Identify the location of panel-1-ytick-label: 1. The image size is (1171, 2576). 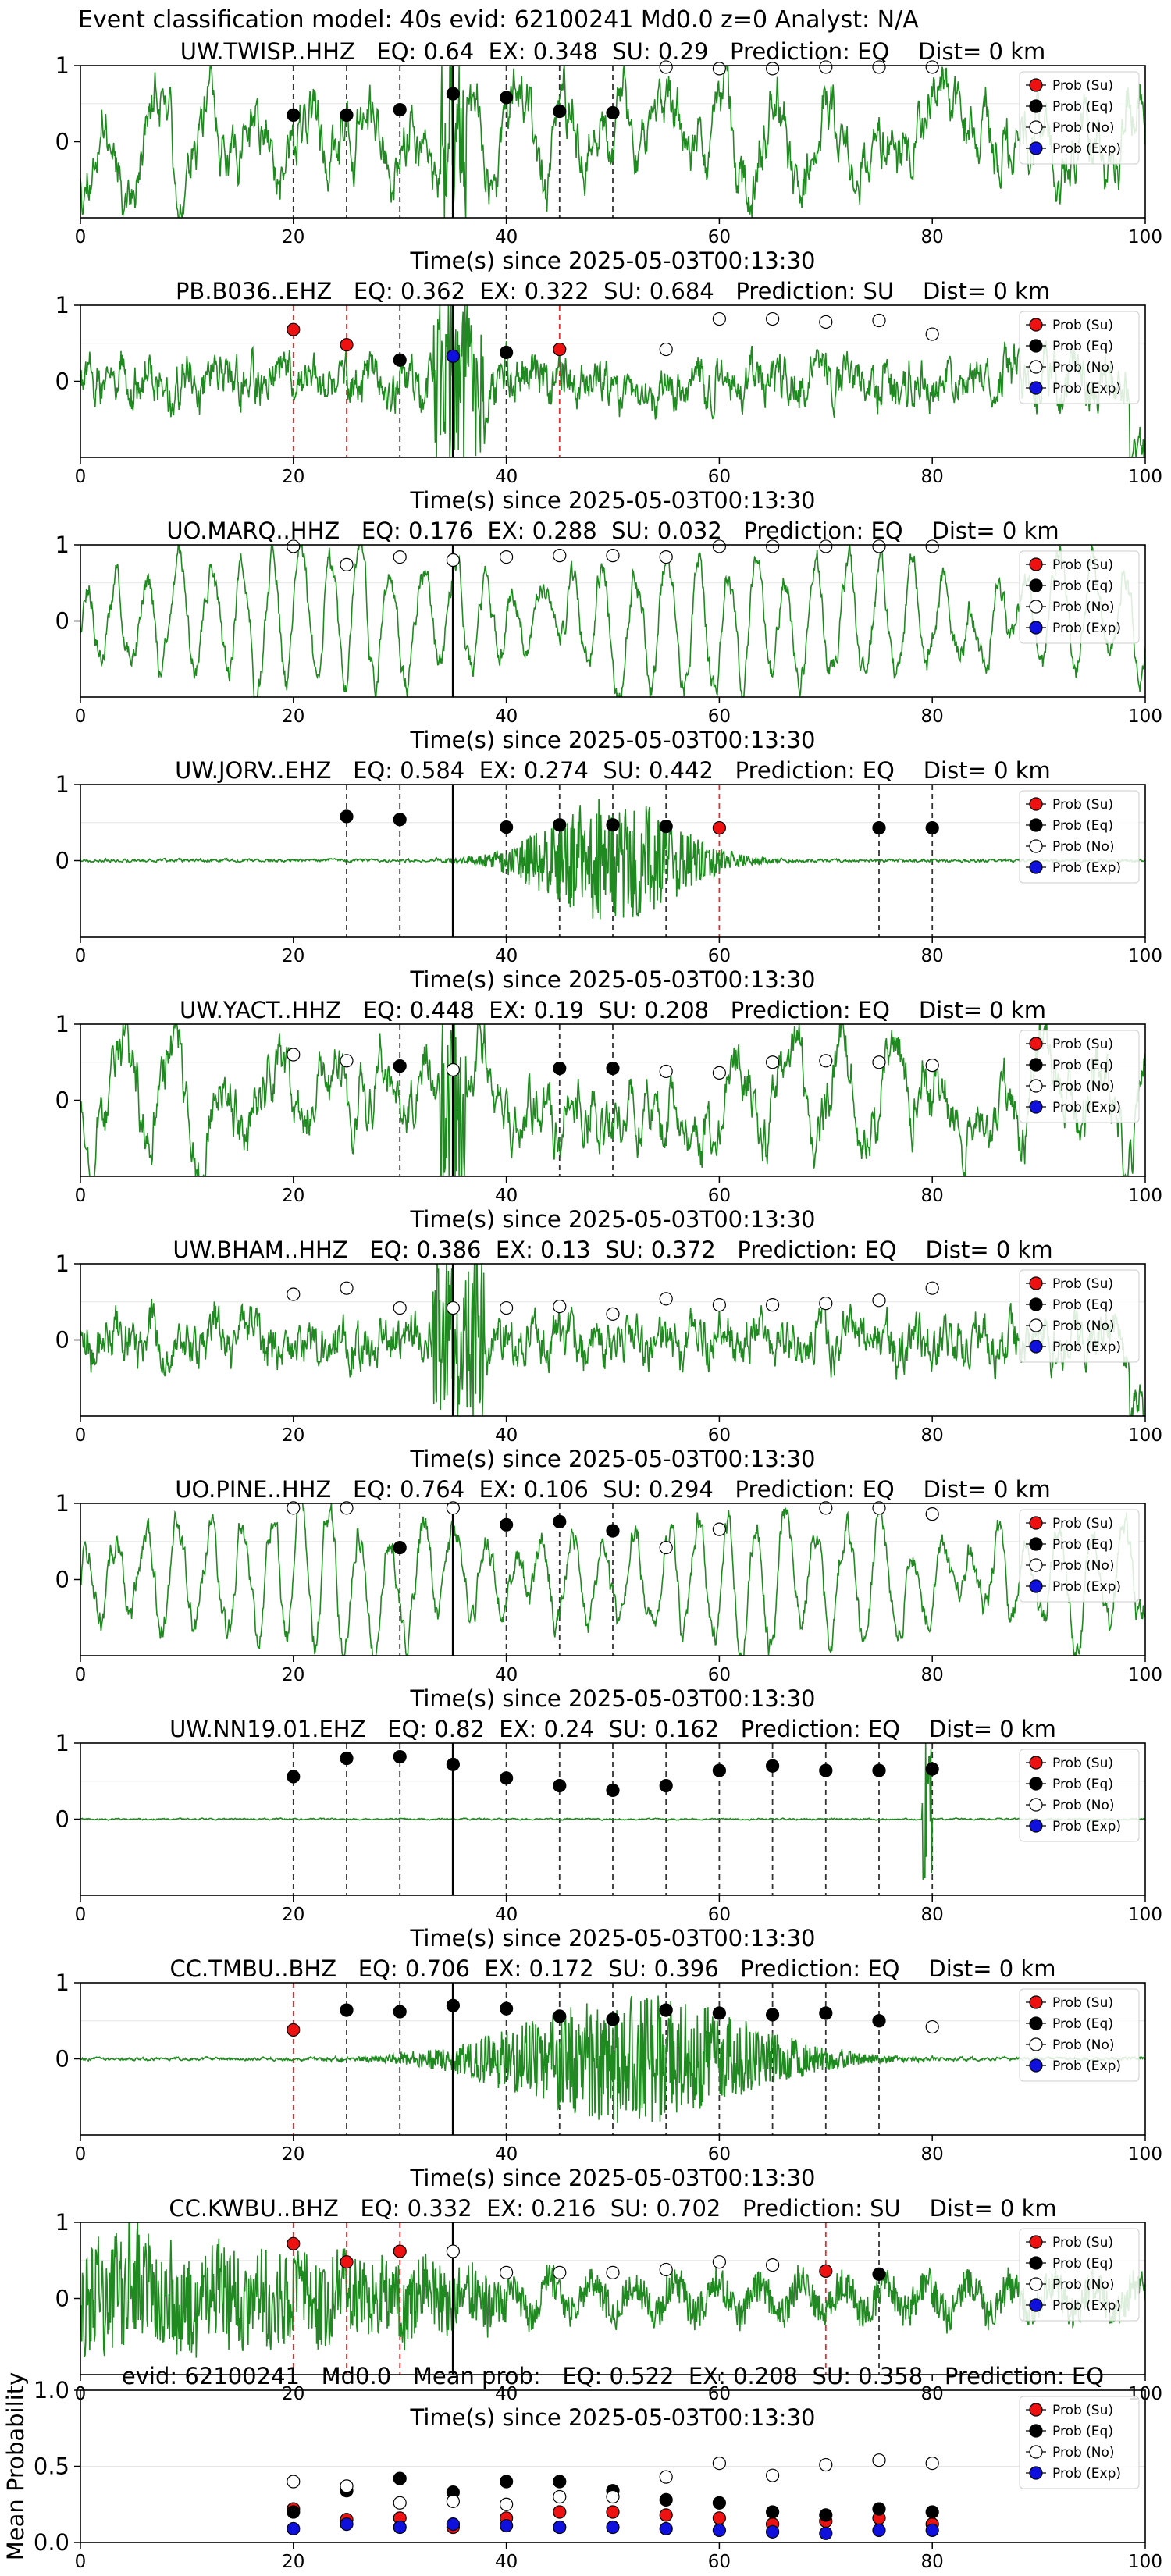
(62, 65).